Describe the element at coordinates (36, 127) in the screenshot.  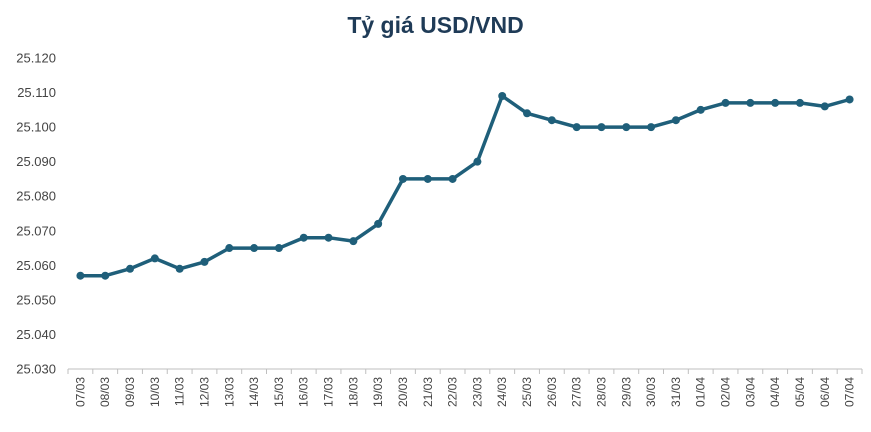
I see `y-tick-label: 25.100` at that location.